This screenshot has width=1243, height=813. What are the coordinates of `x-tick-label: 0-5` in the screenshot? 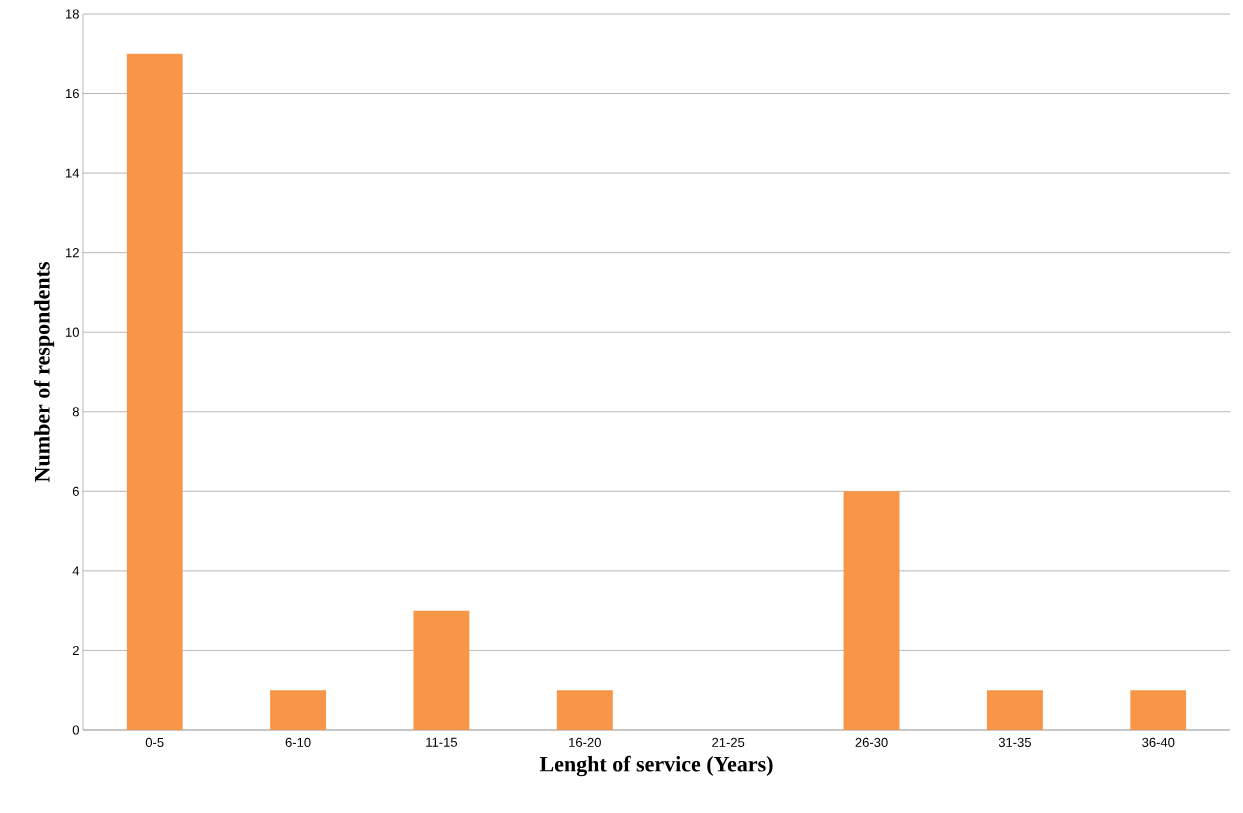 It's located at (154, 742).